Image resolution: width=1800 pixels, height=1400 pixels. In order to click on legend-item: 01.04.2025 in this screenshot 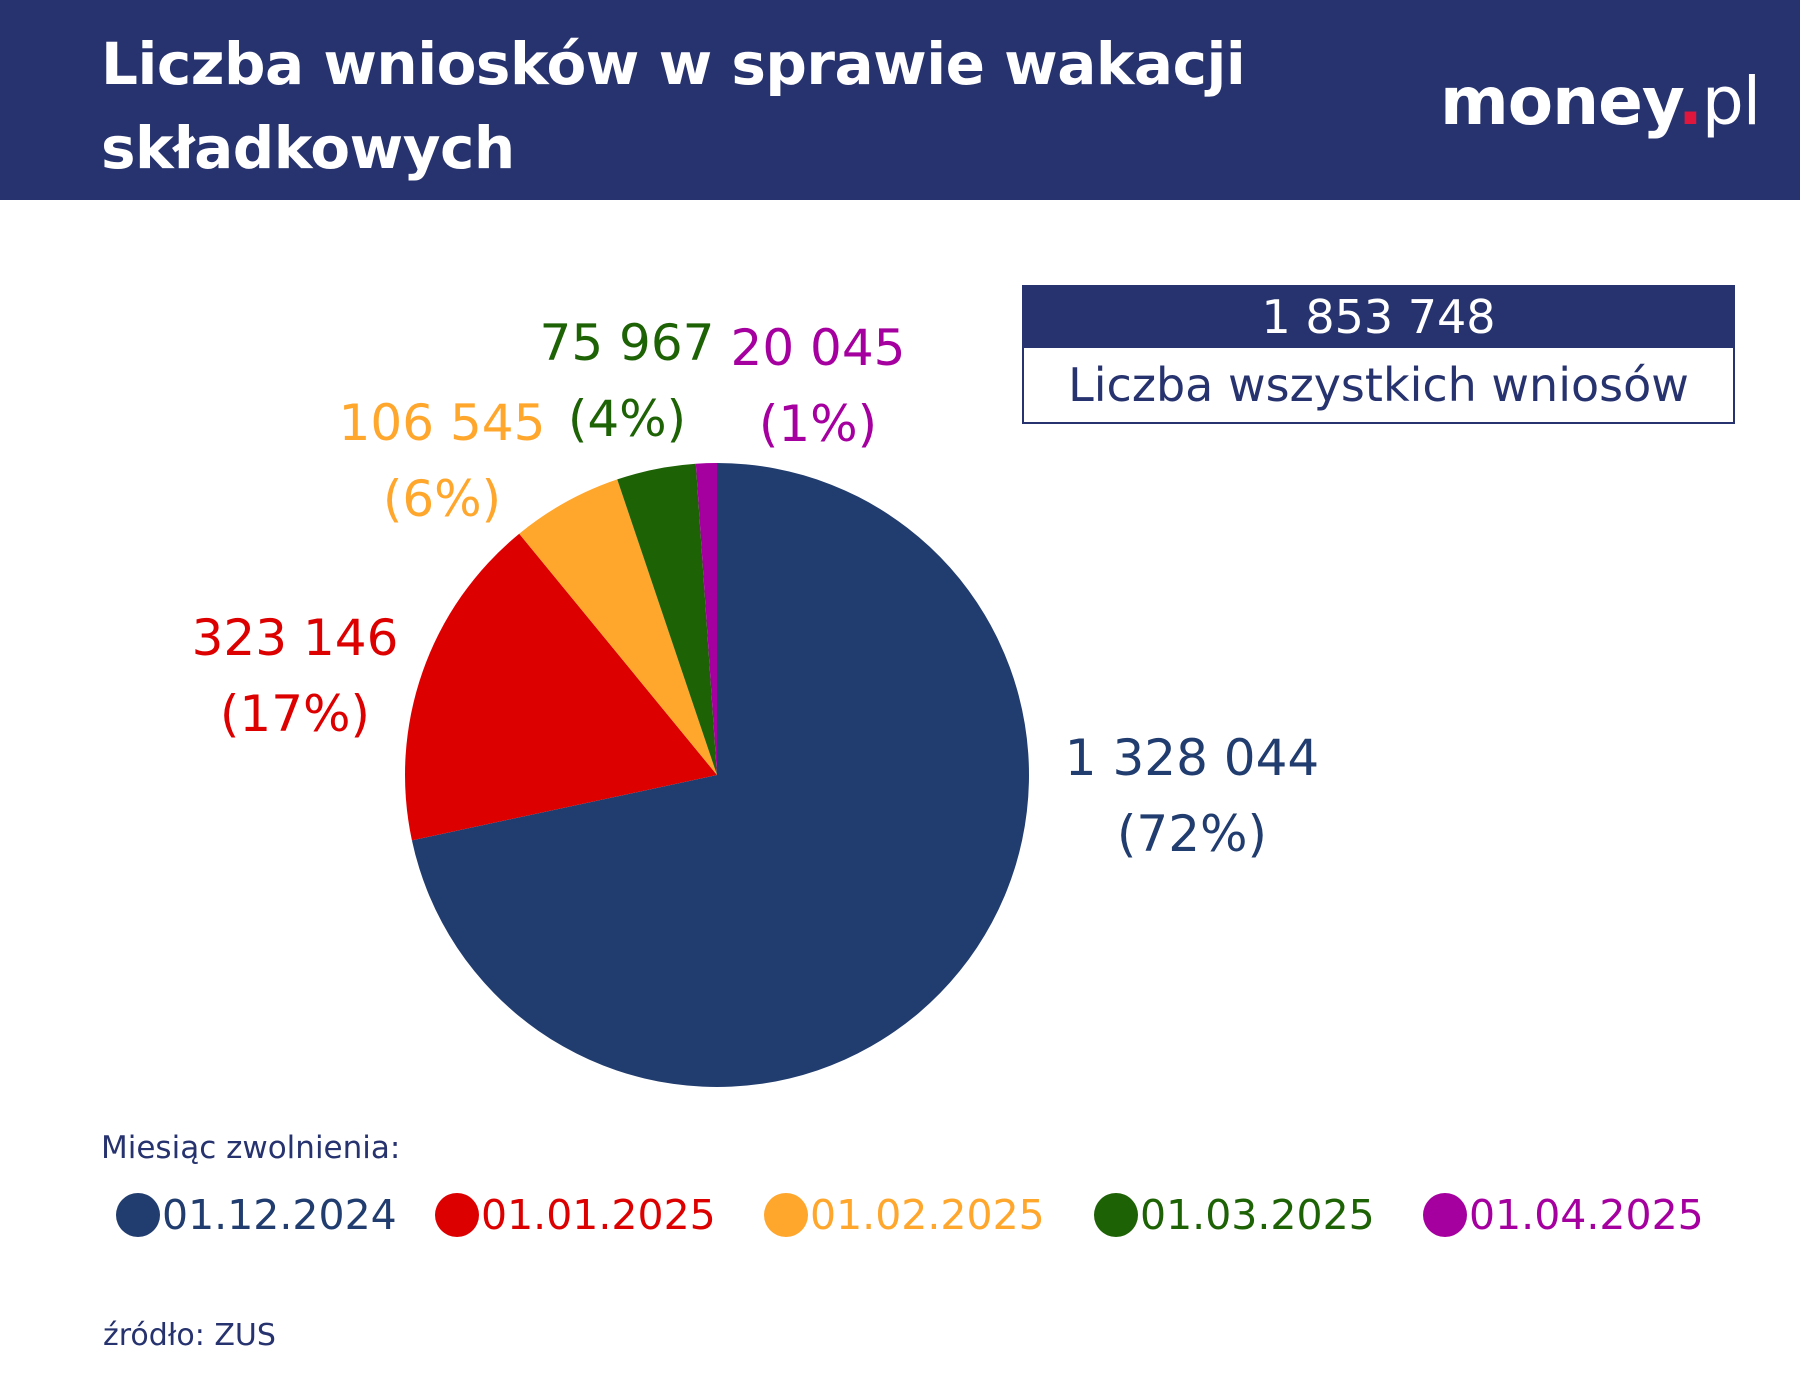, I will do `click(1563, 1215)`.